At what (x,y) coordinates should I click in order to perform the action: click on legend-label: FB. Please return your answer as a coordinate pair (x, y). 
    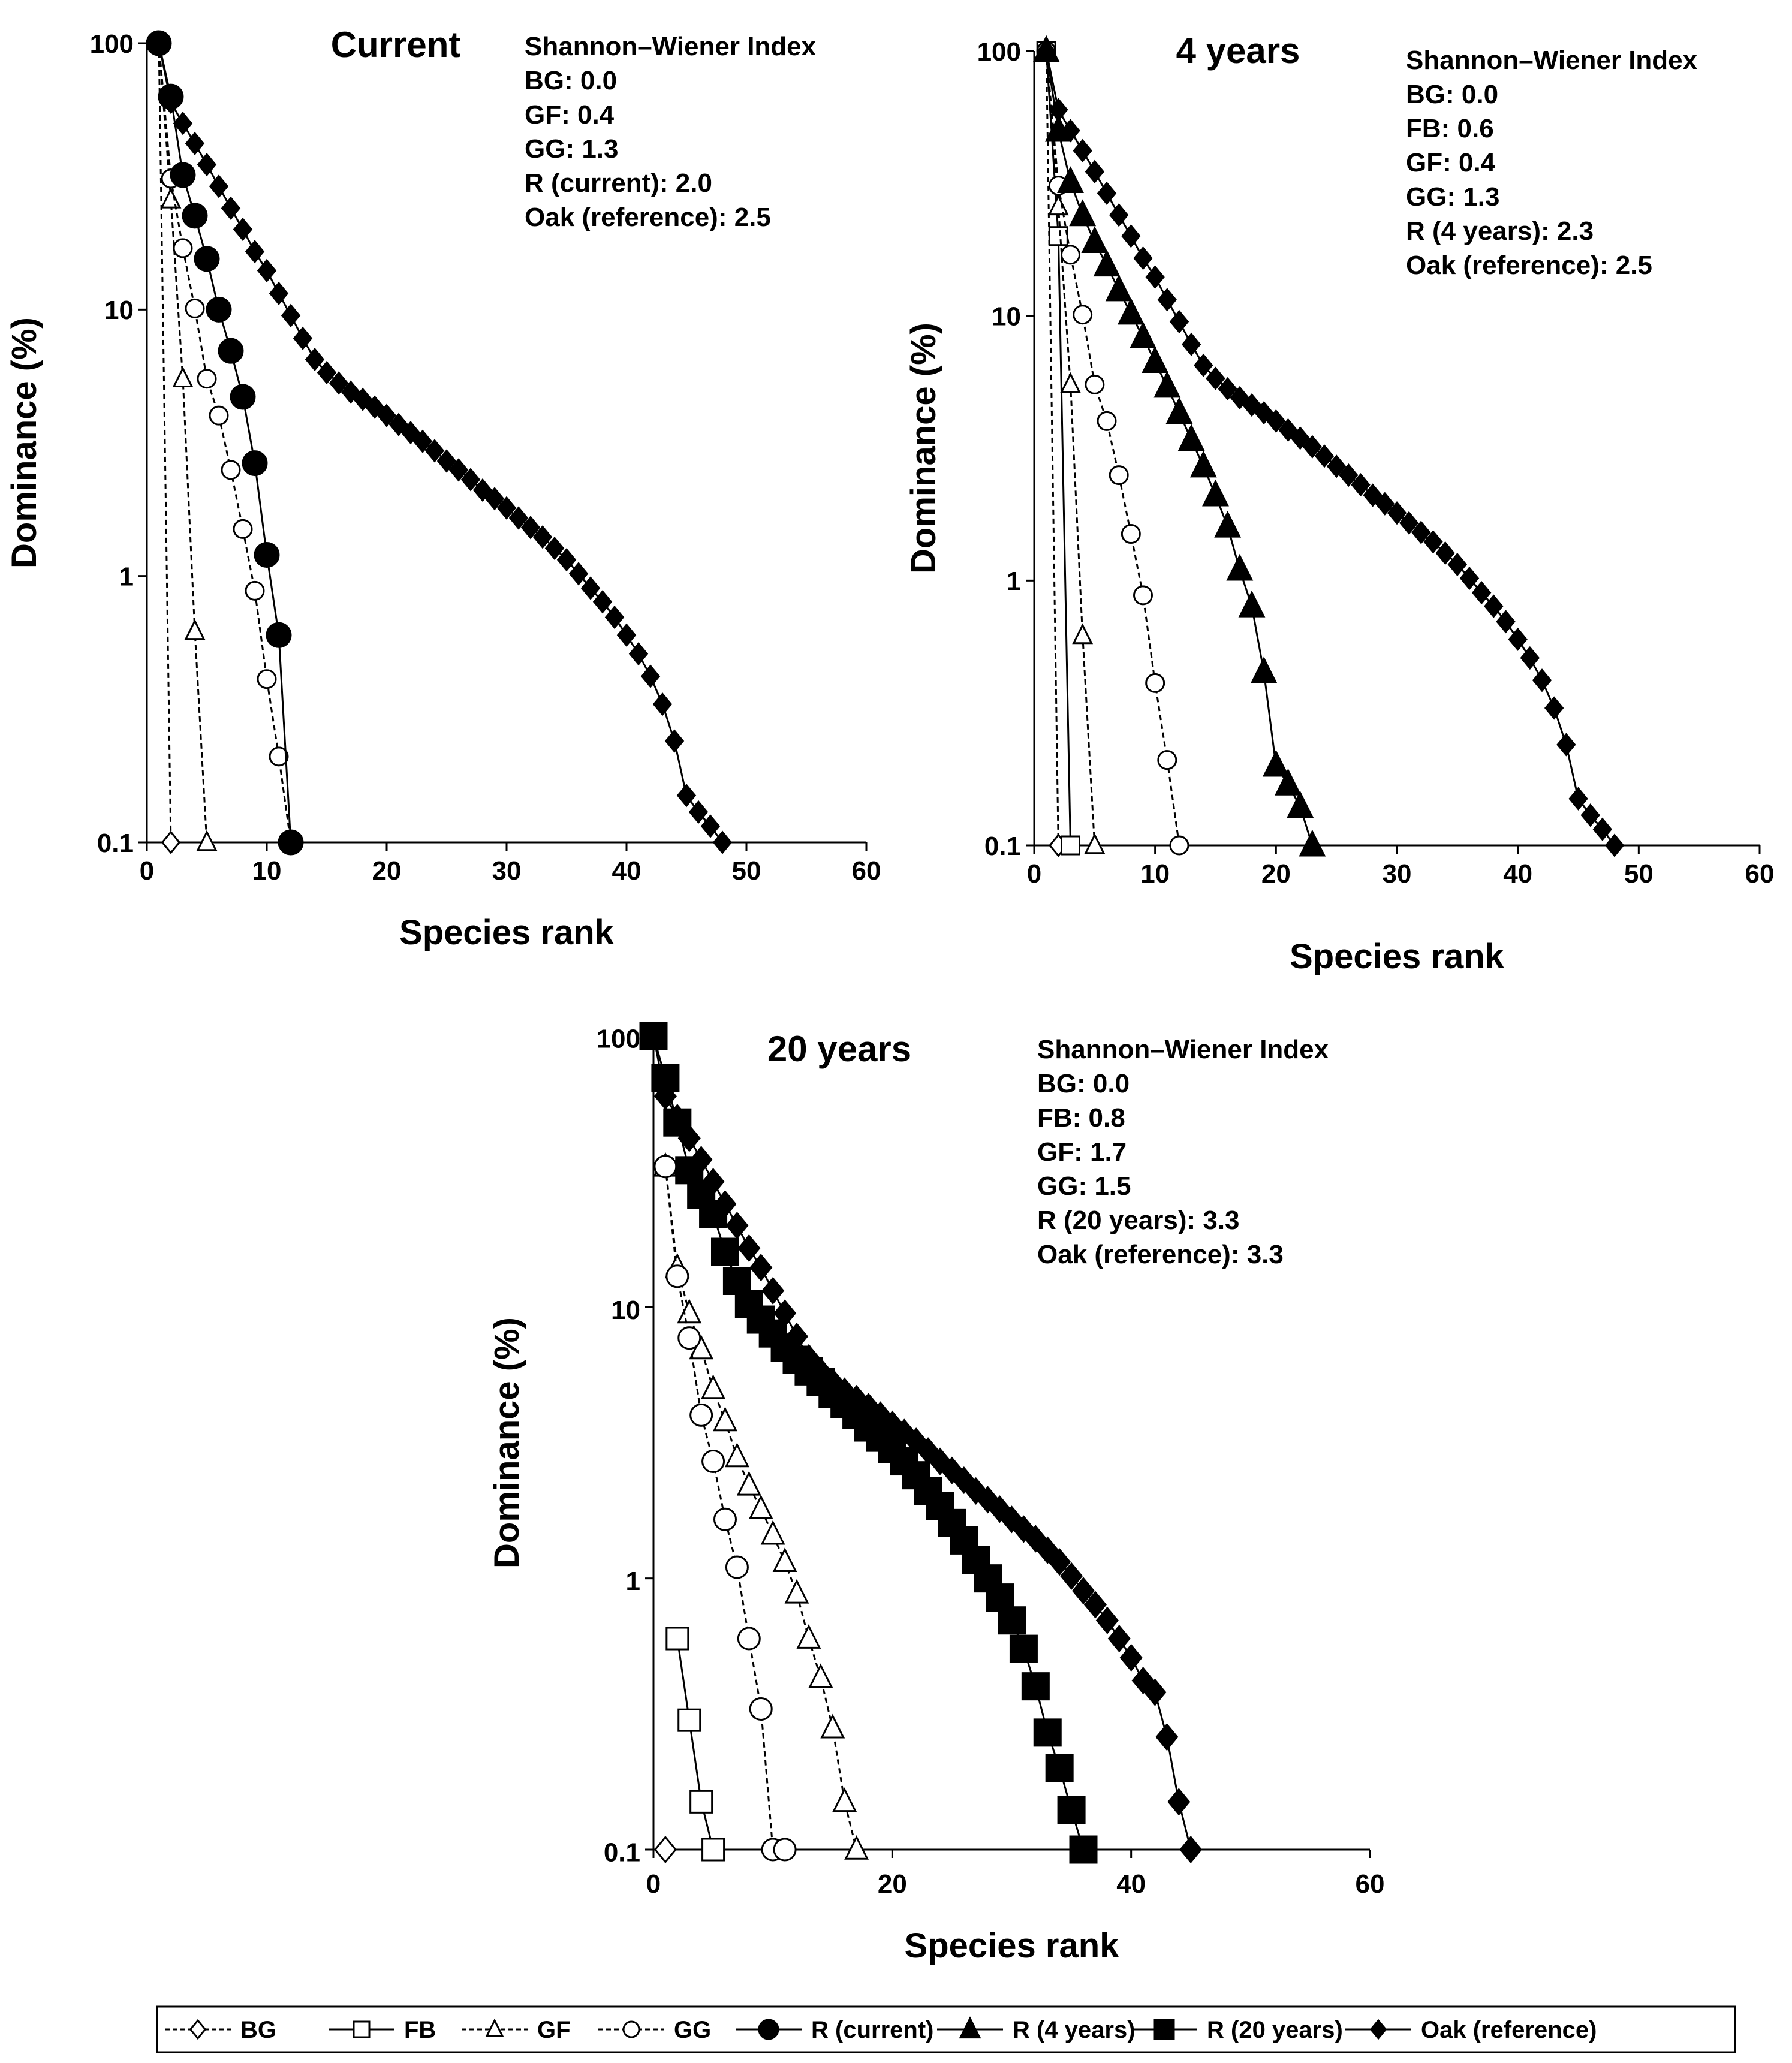
    Looking at the image, I should click on (420, 2030).